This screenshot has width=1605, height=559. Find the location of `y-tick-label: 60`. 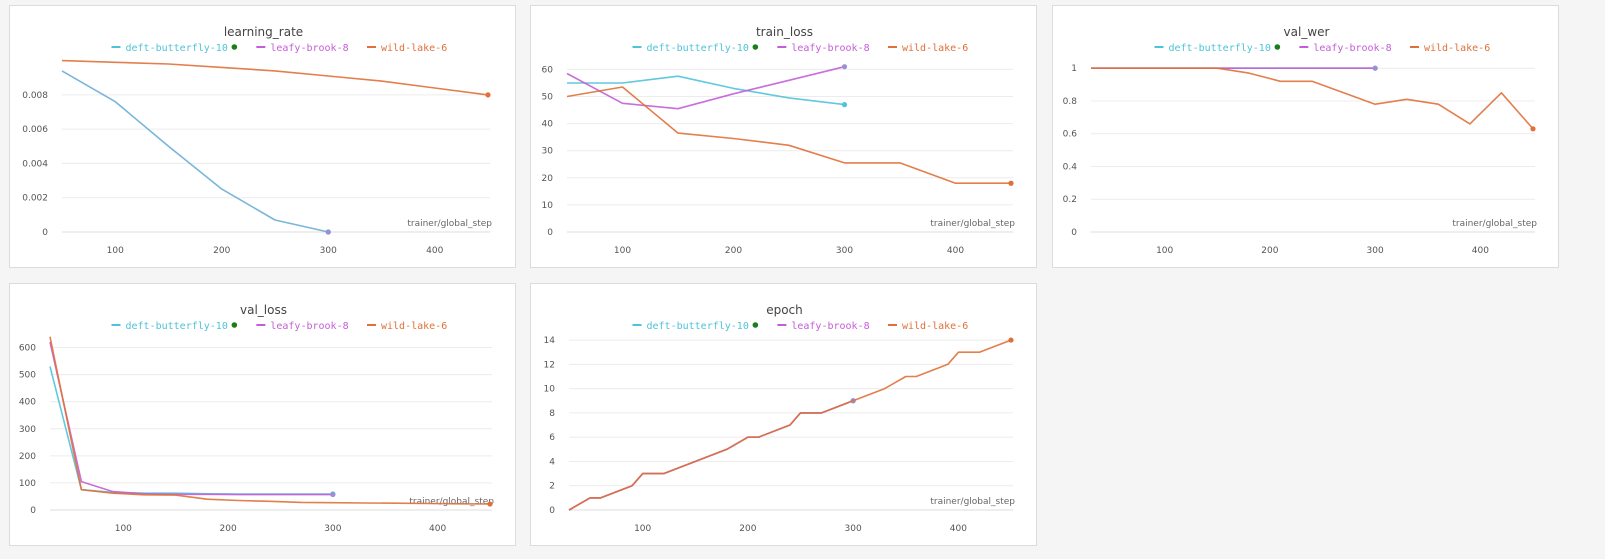

y-tick-label: 60 is located at coordinates (548, 70).